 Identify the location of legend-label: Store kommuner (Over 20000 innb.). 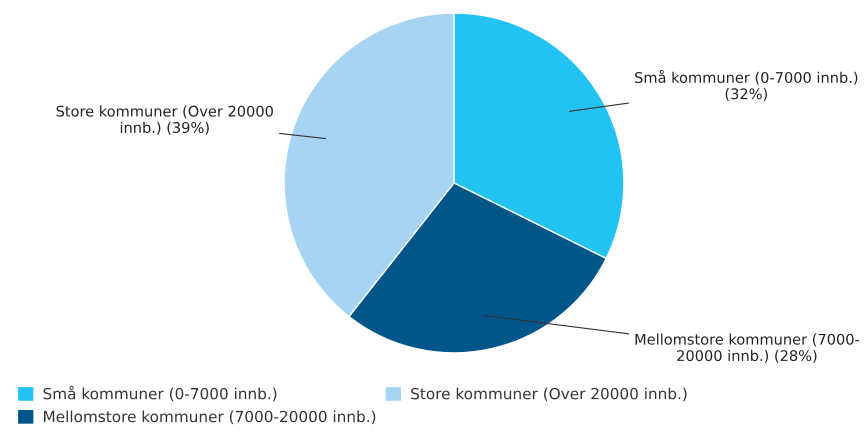
(549, 395).